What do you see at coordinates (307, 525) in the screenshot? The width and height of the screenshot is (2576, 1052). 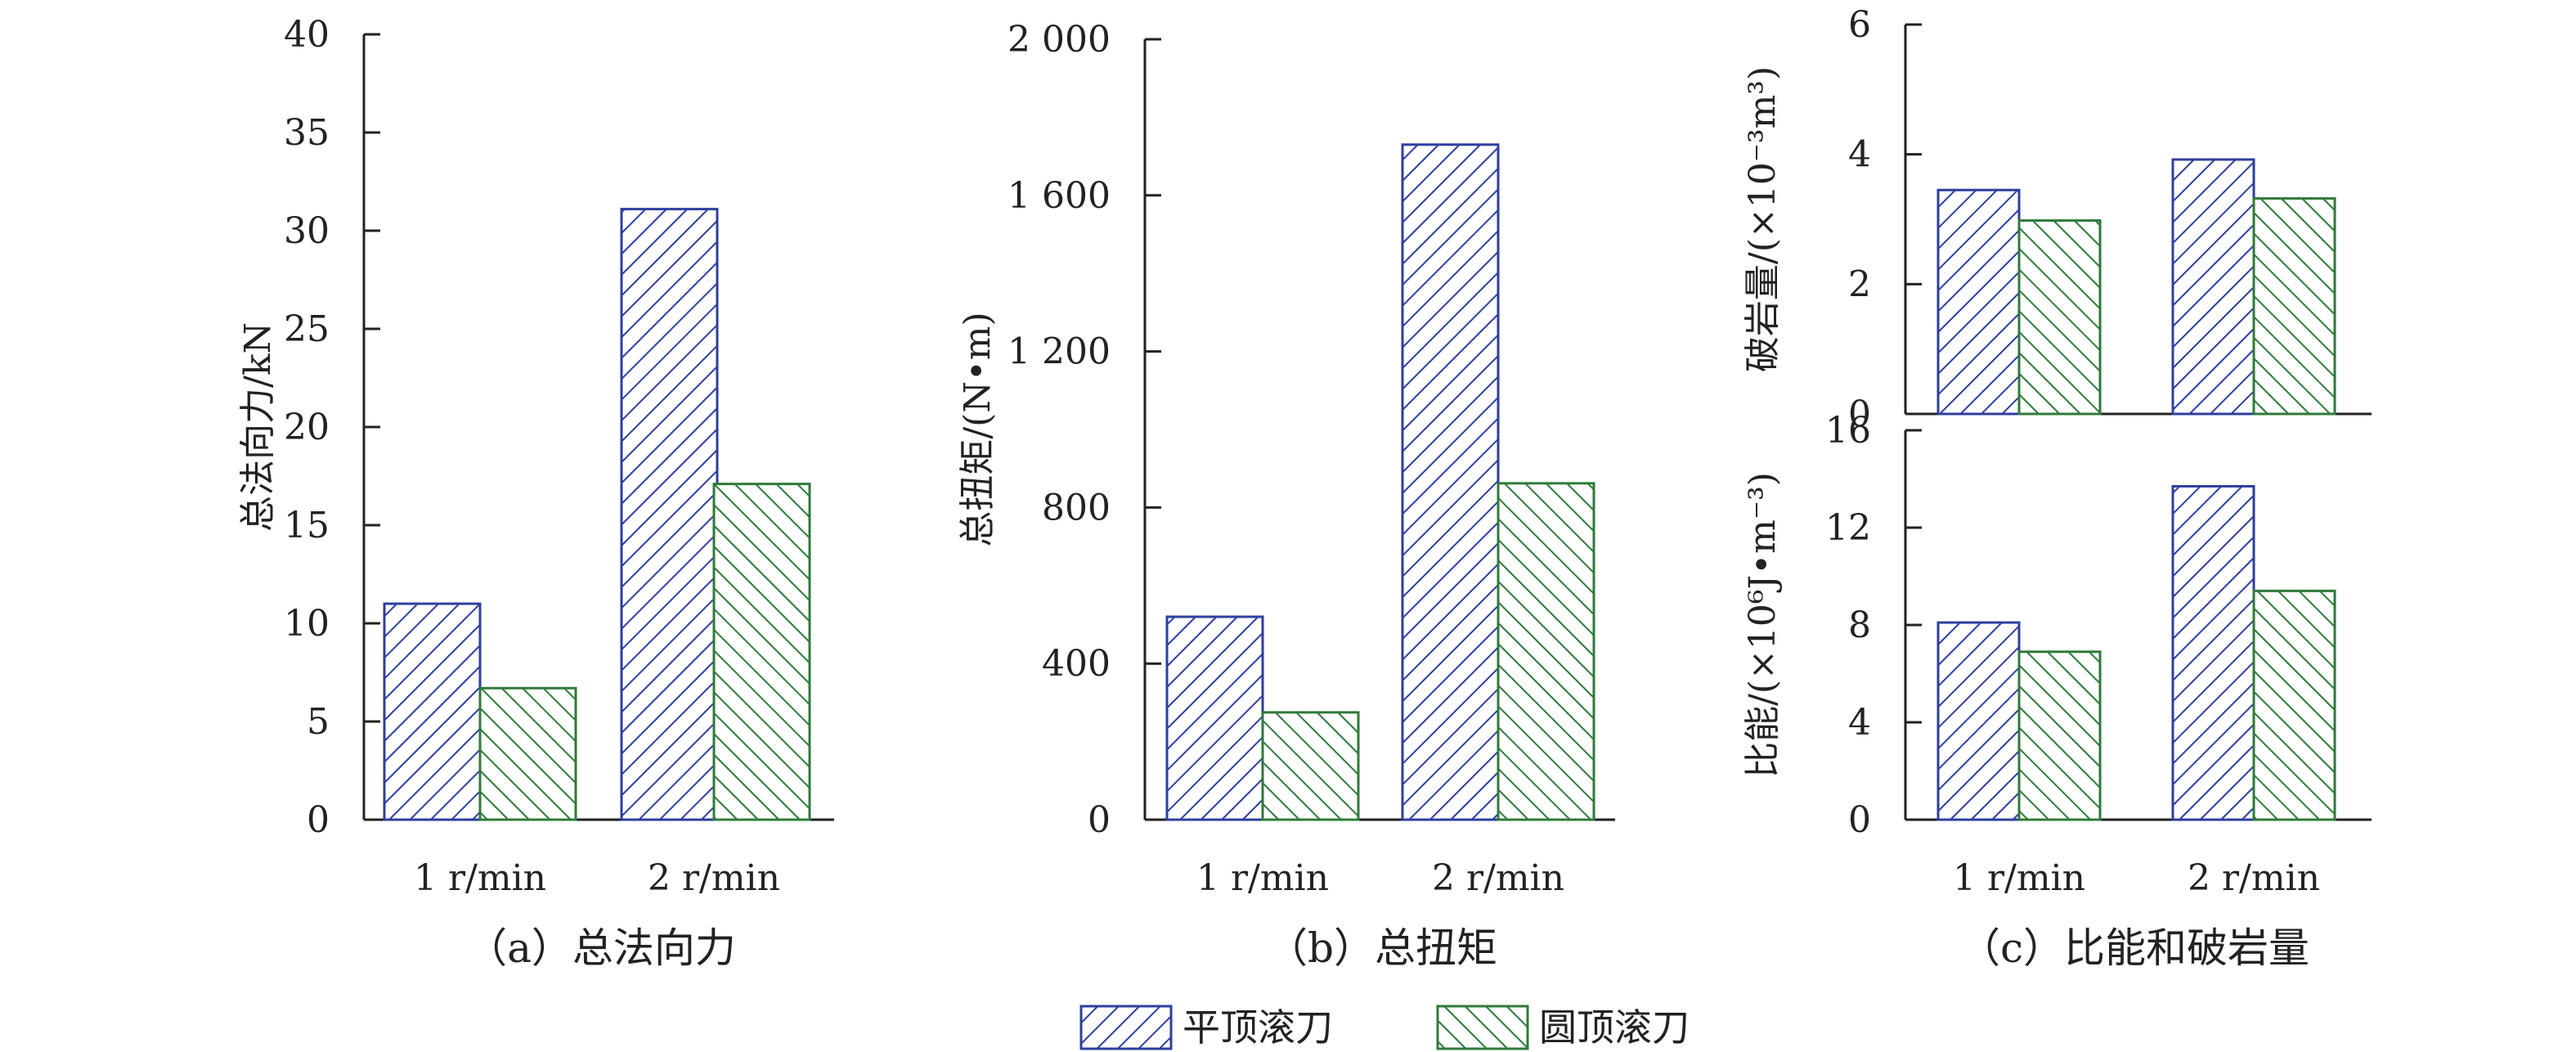 I see `y-tick-label: 15` at bounding box center [307, 525].